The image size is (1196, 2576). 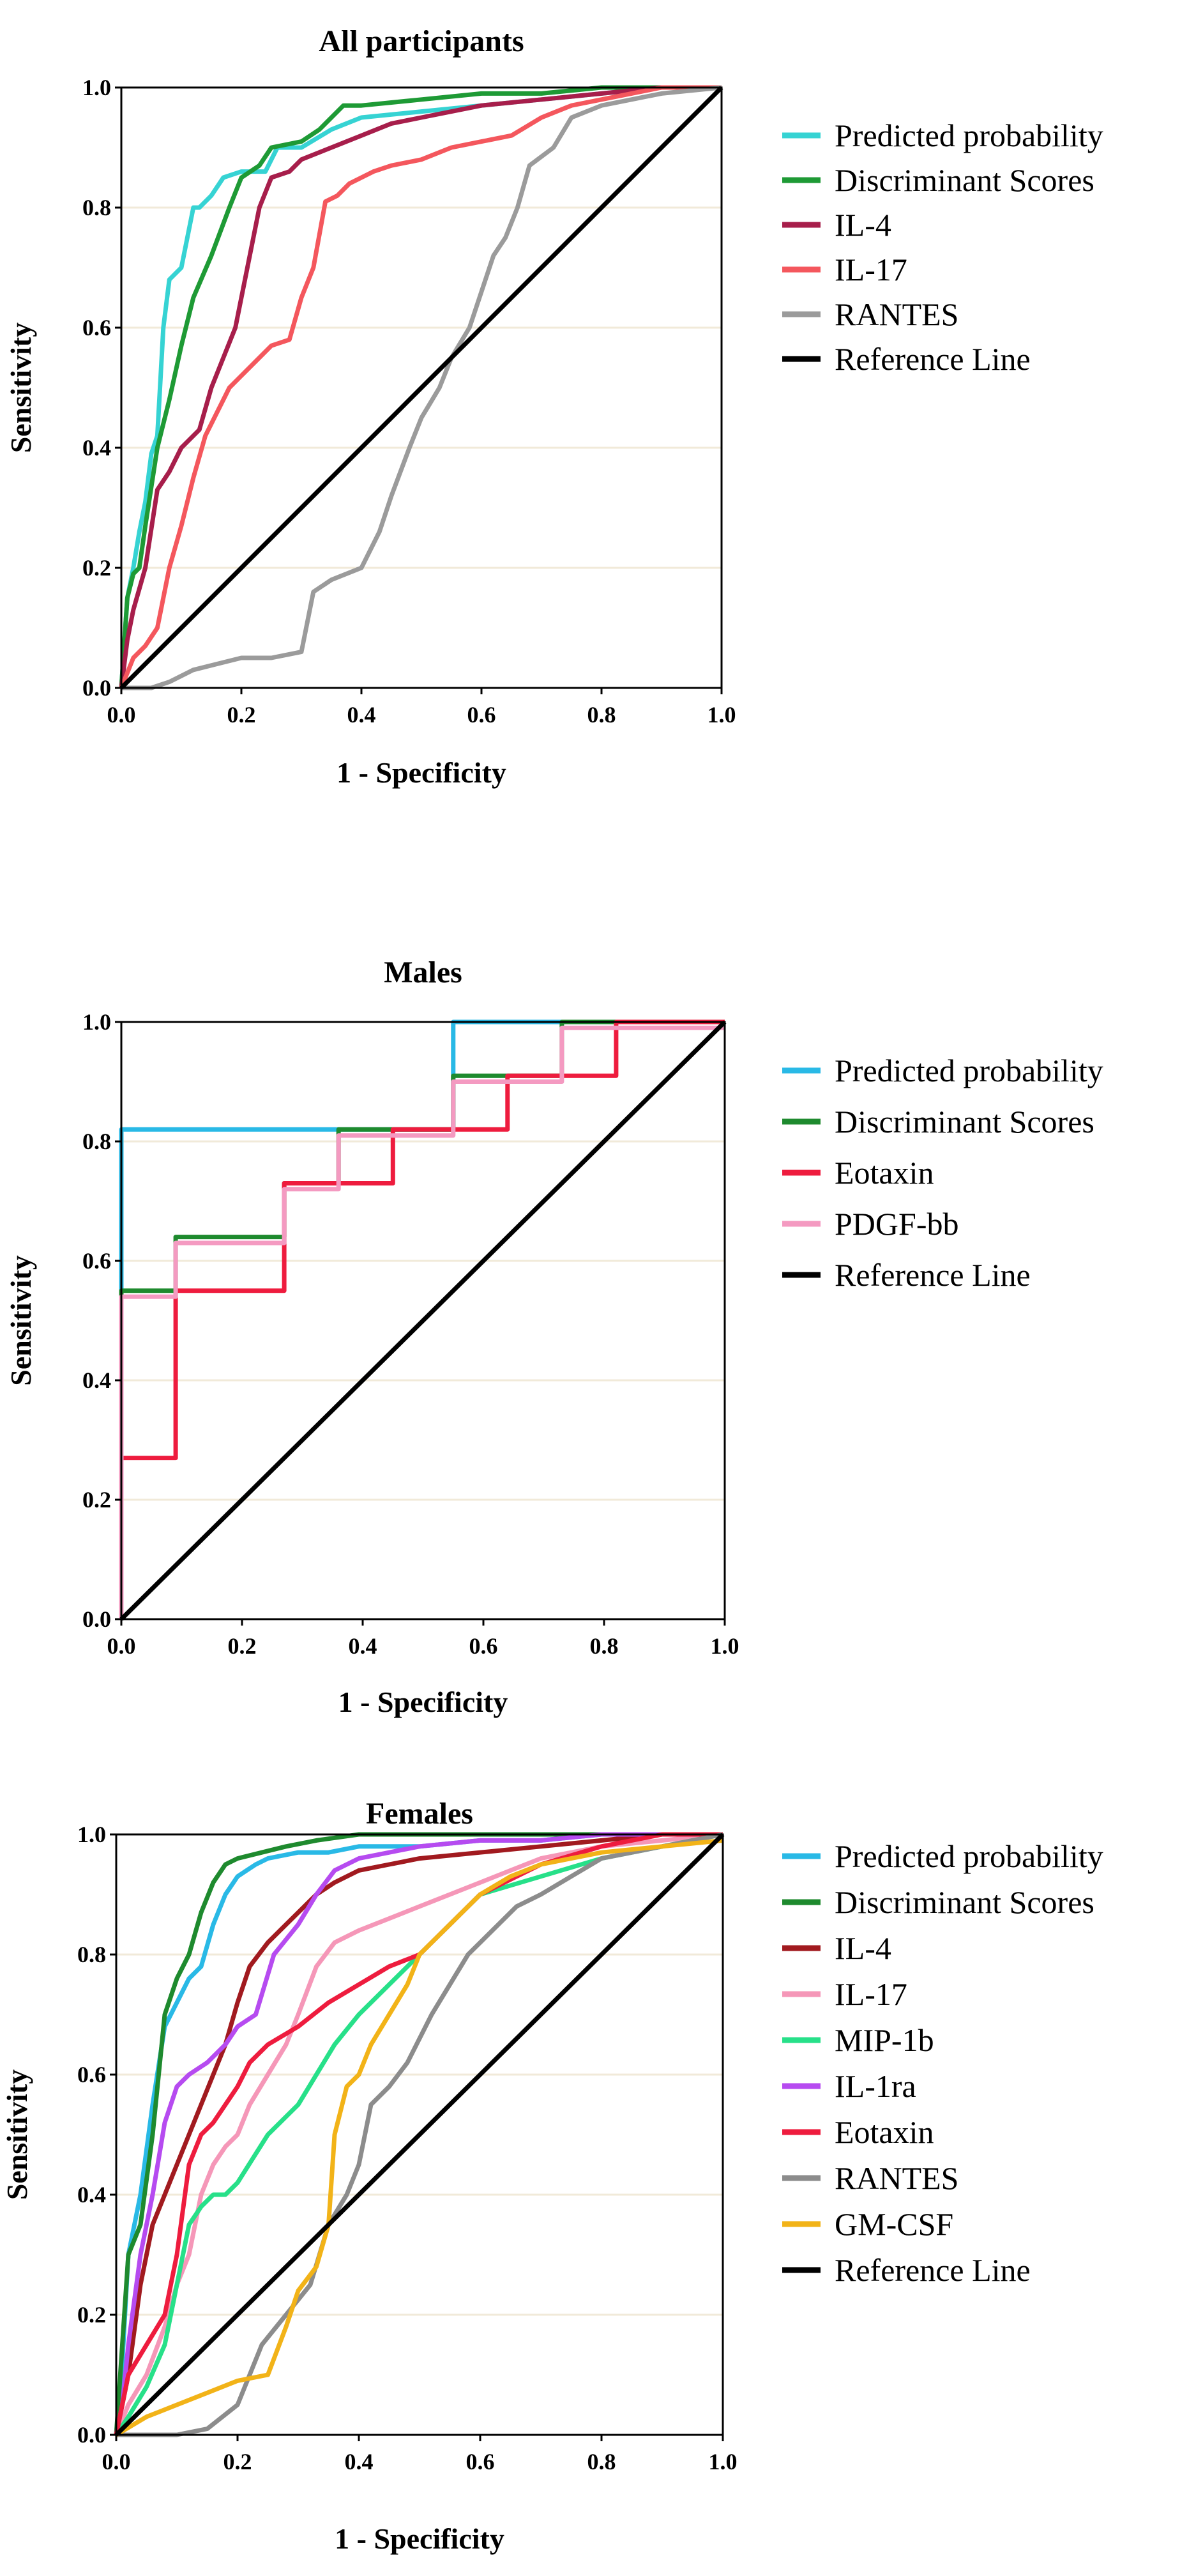 I want to click on legend-label: IL-1ra, so click(x=875, y=2086).